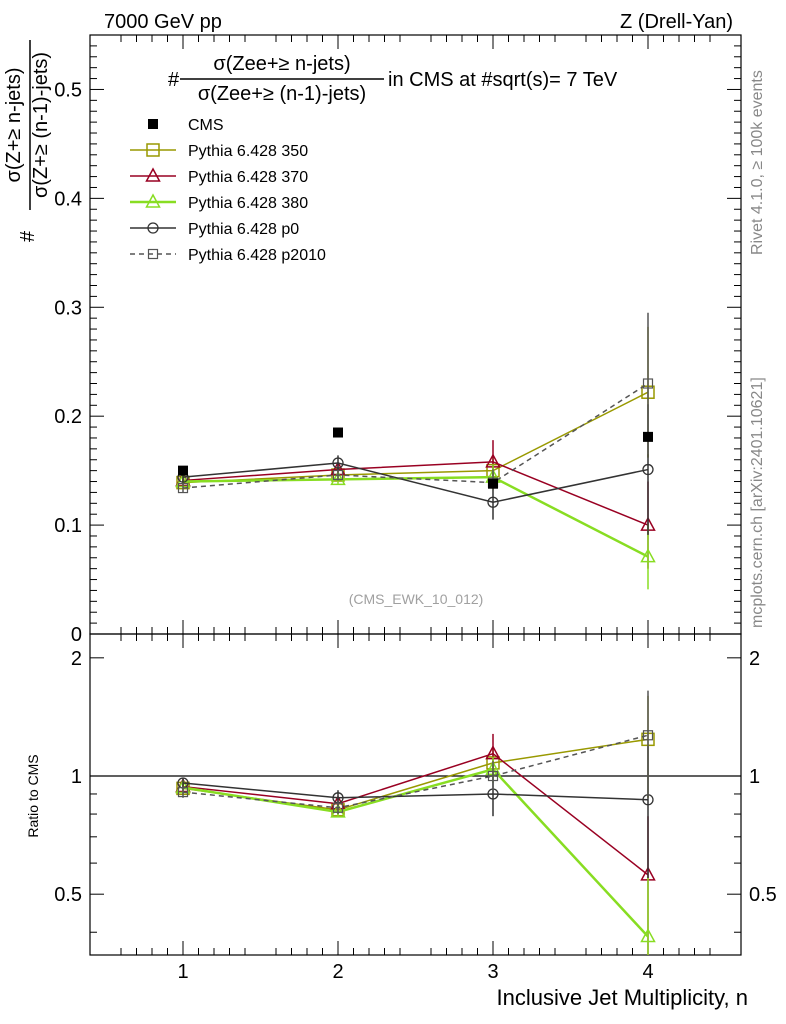 The image size is (786, 1024). Describe the element at coordinates (415, 771) in the screenshot. I see `ratio-line-pythia-6-428-p2010` at that location.